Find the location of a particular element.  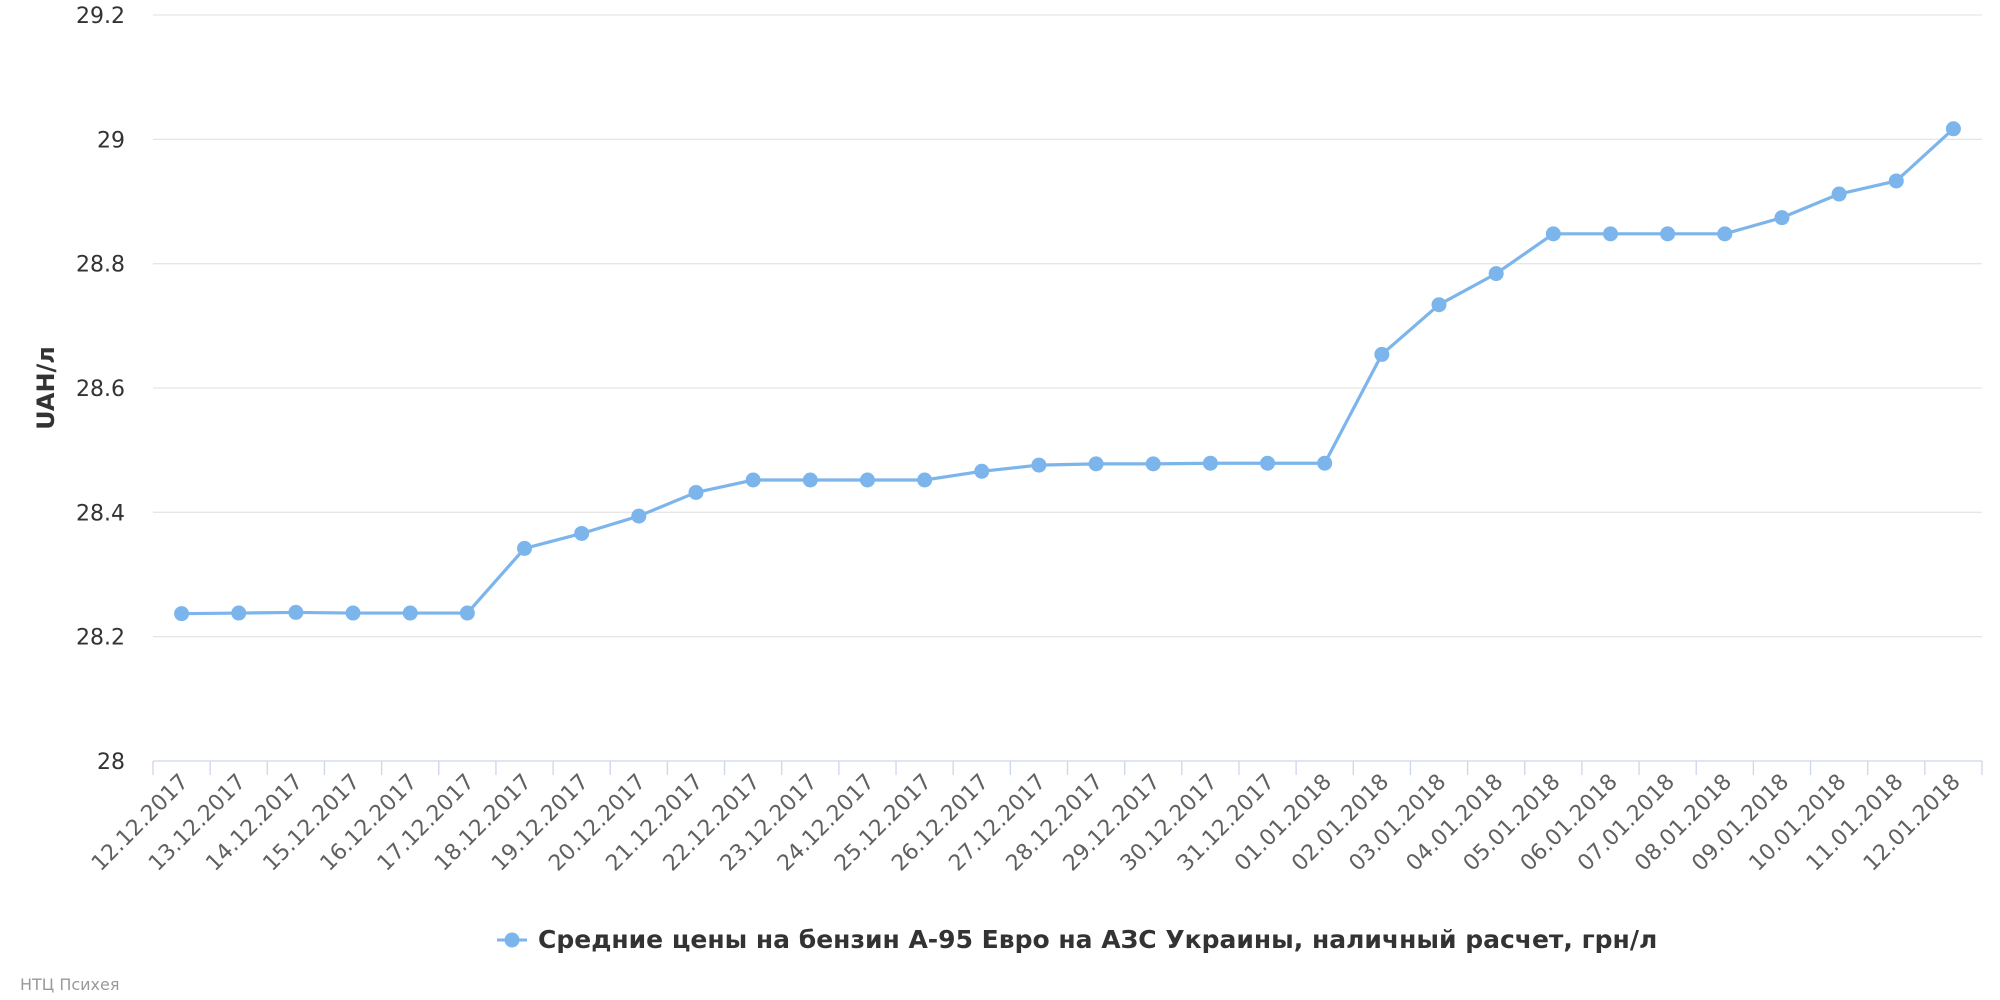

y-axis: 28 28.2 28.4 28.6 28.8 29 29.2 is located at coordinates (100, 389).